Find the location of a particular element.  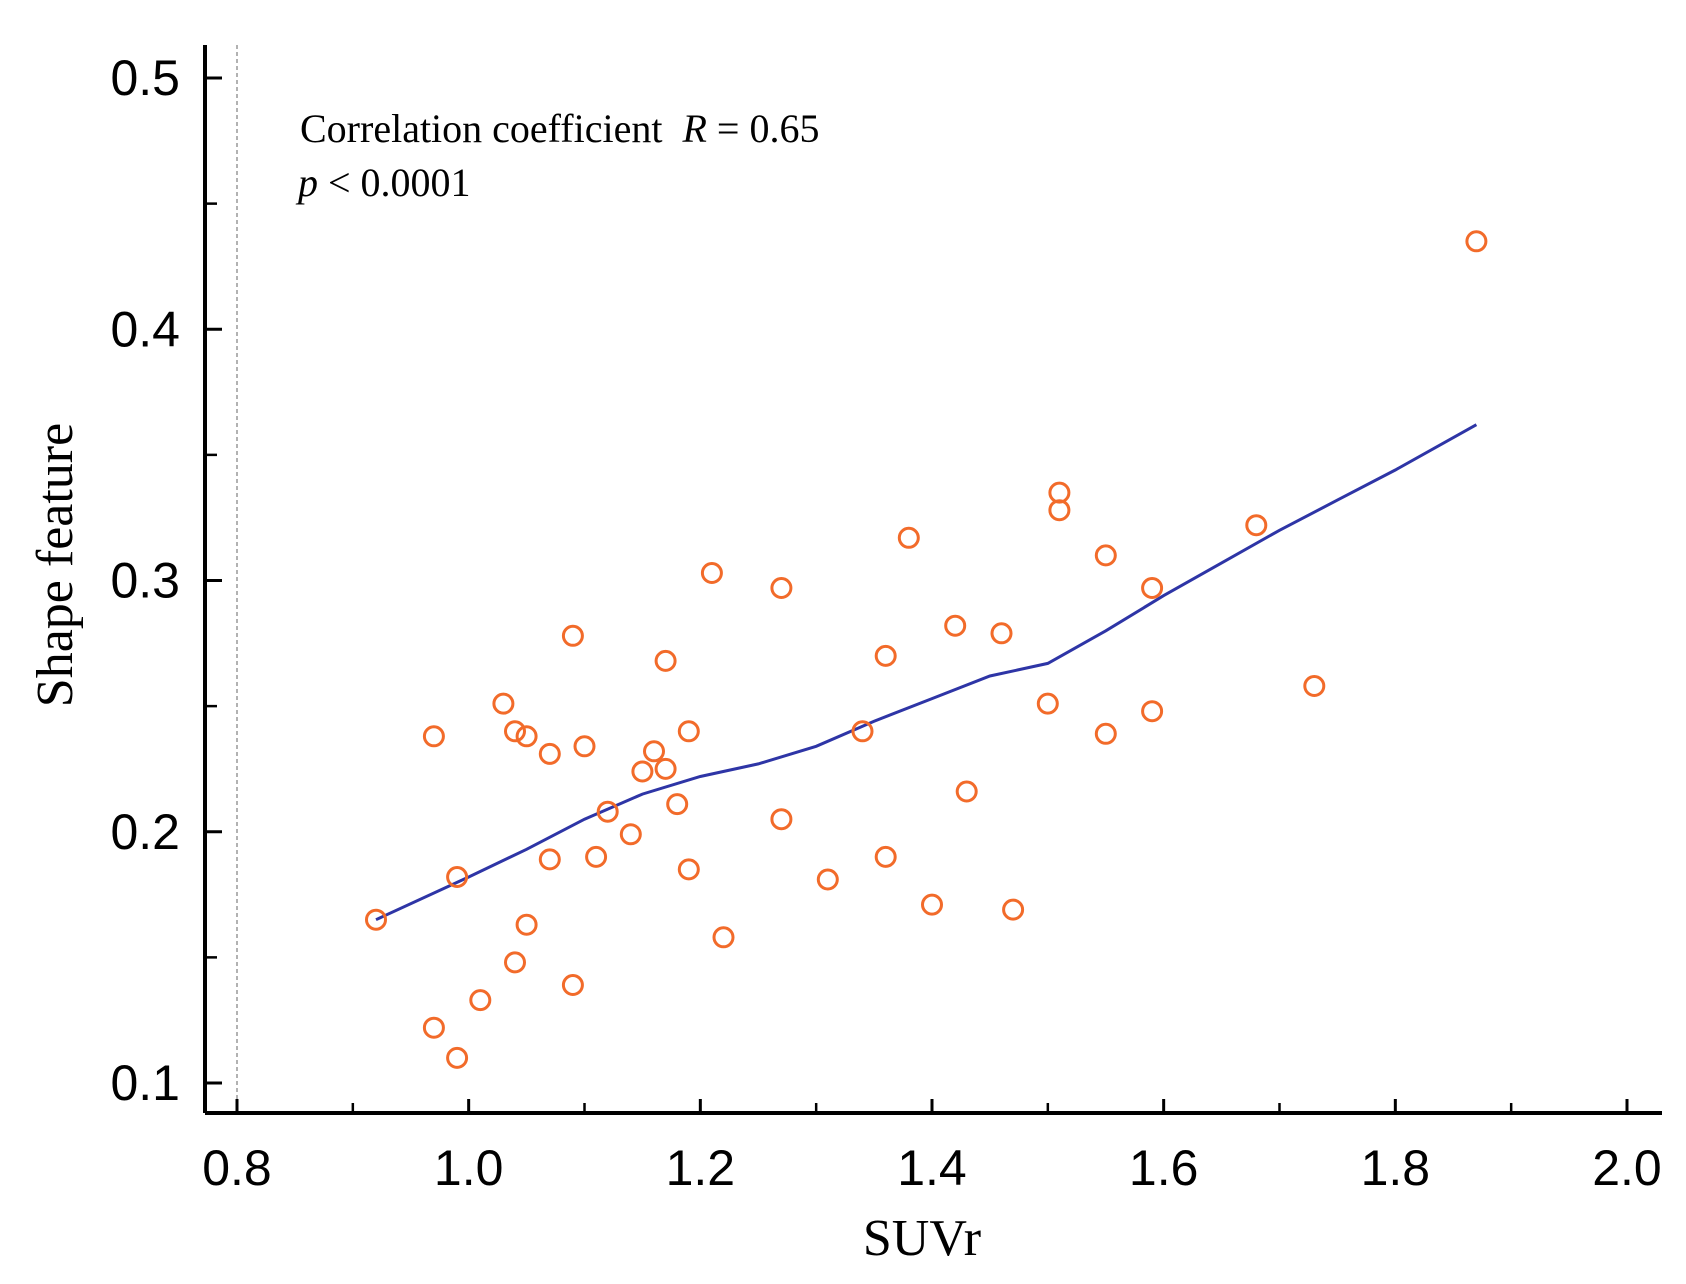

correlation-annotation: Correlation coefficient R = 0.65 is located at coordinates (559, 128).